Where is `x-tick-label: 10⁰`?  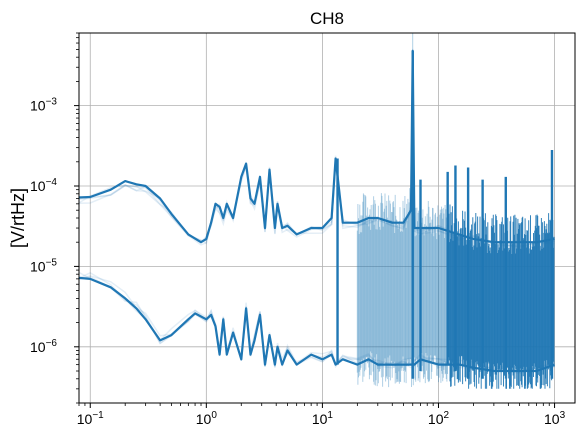 x-tick-label: 10⁰ is located at coordinates (207, 418).